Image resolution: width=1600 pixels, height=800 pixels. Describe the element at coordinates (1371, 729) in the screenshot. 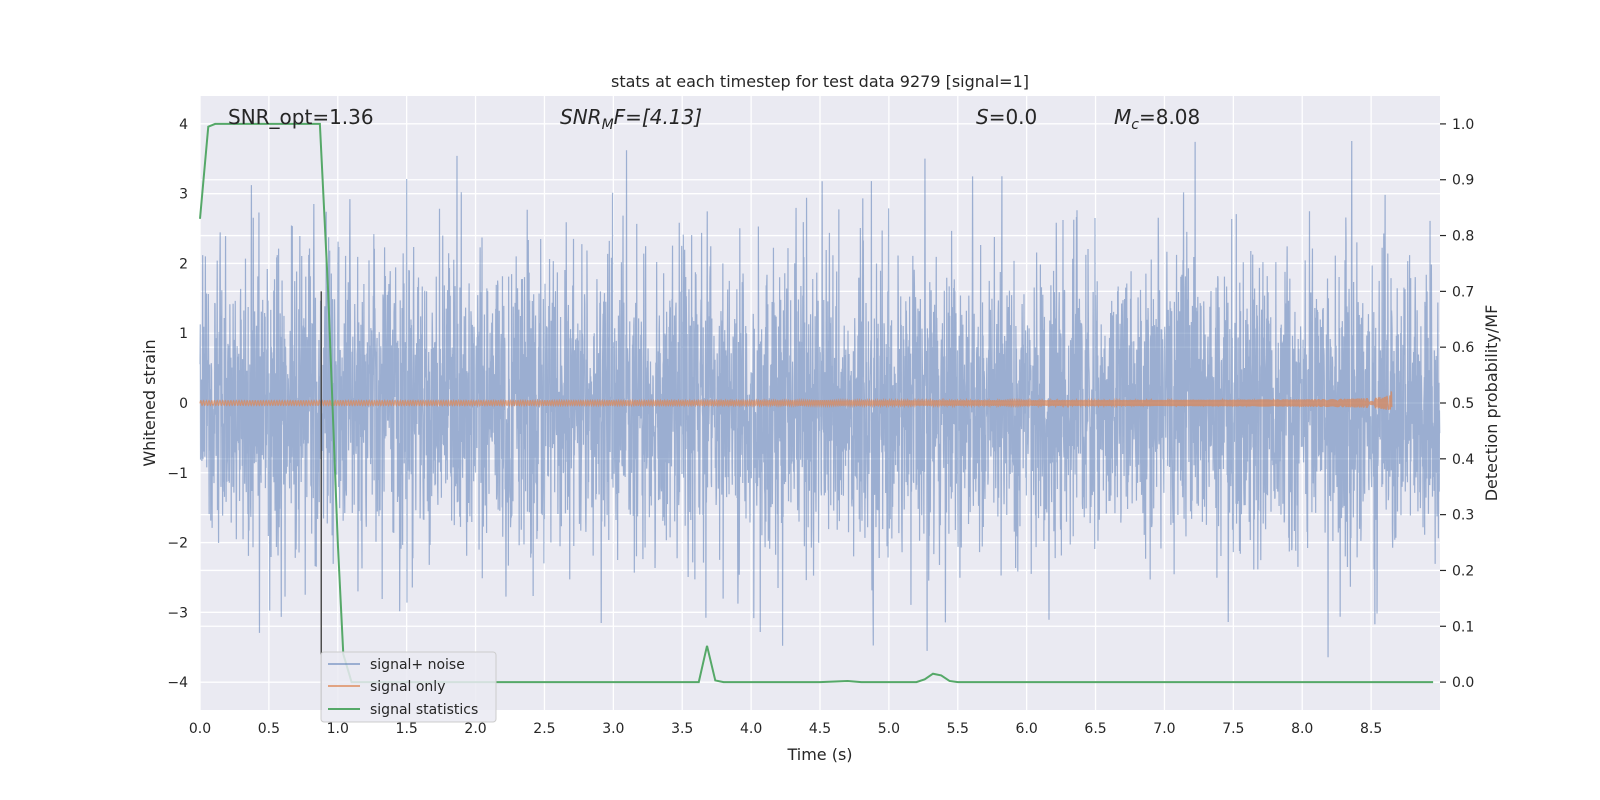

I see `x-tick-label: 8.5` at that location.